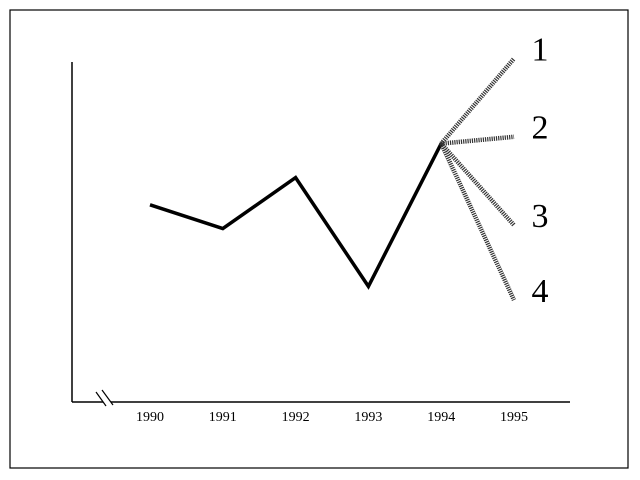 The height and width of the screenshot is (480, 640). Describe the element at coordinates (104, 398) in the screenshot. I see `axis-break` at that location.